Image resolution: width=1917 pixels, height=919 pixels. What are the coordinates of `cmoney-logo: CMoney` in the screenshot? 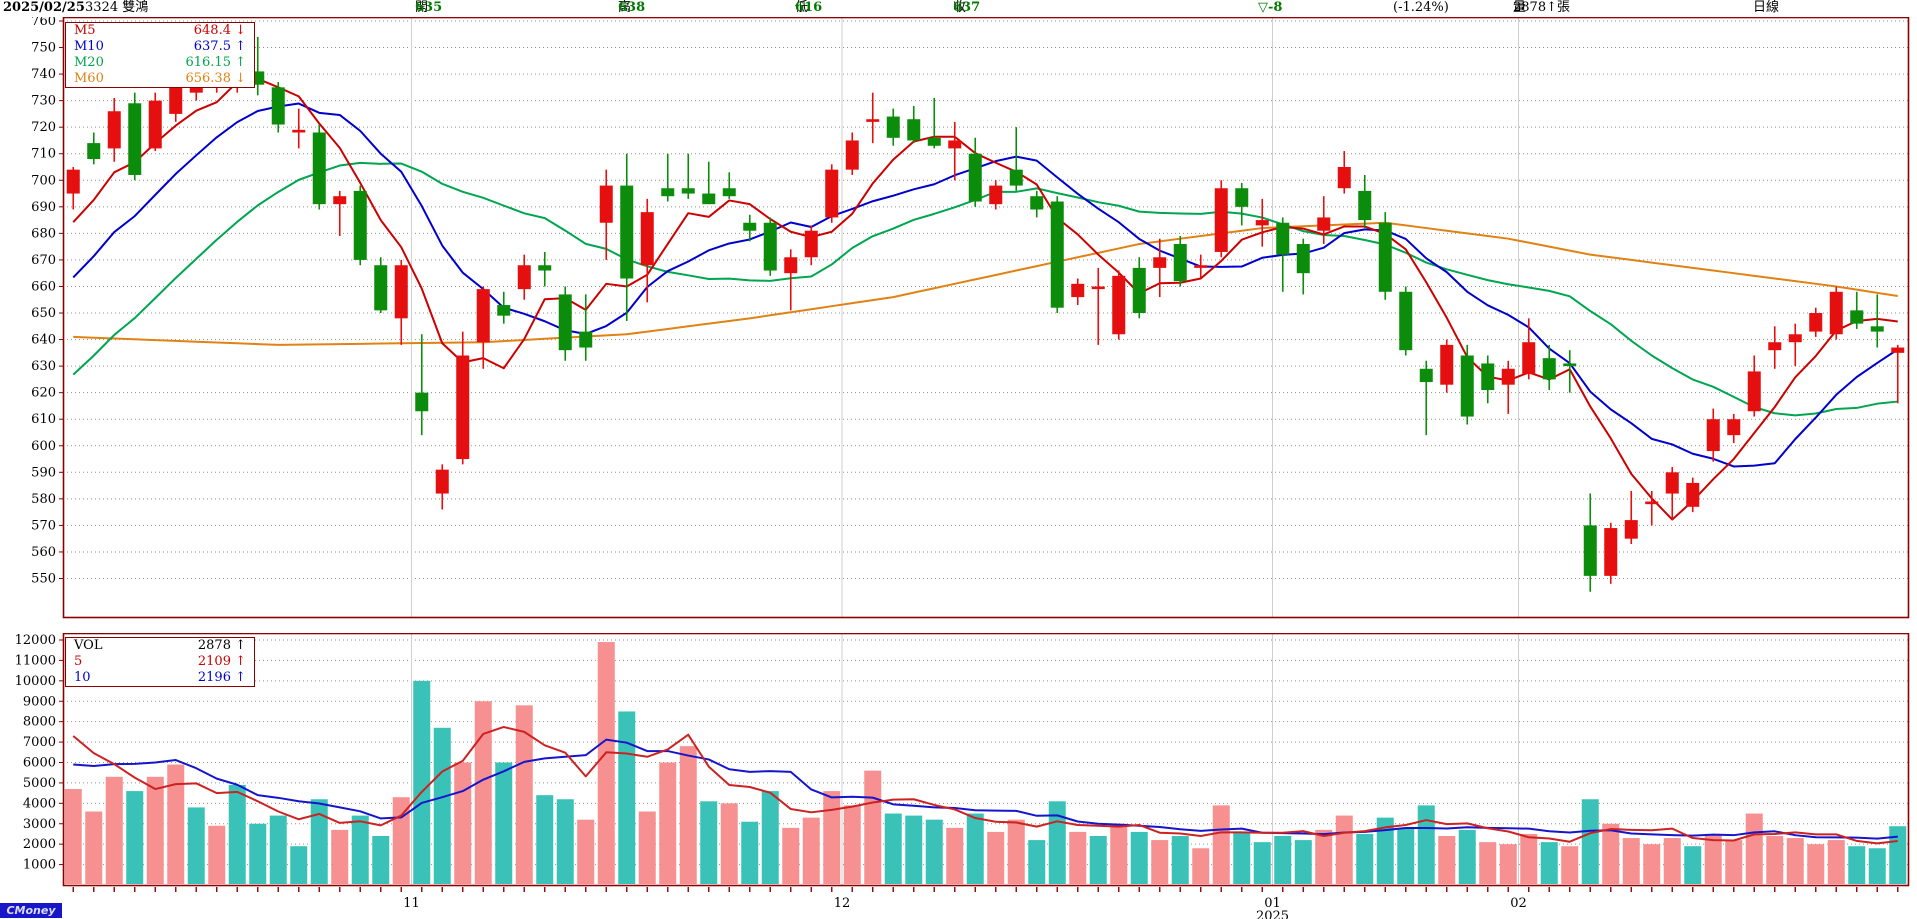 It's located at (31, 910).